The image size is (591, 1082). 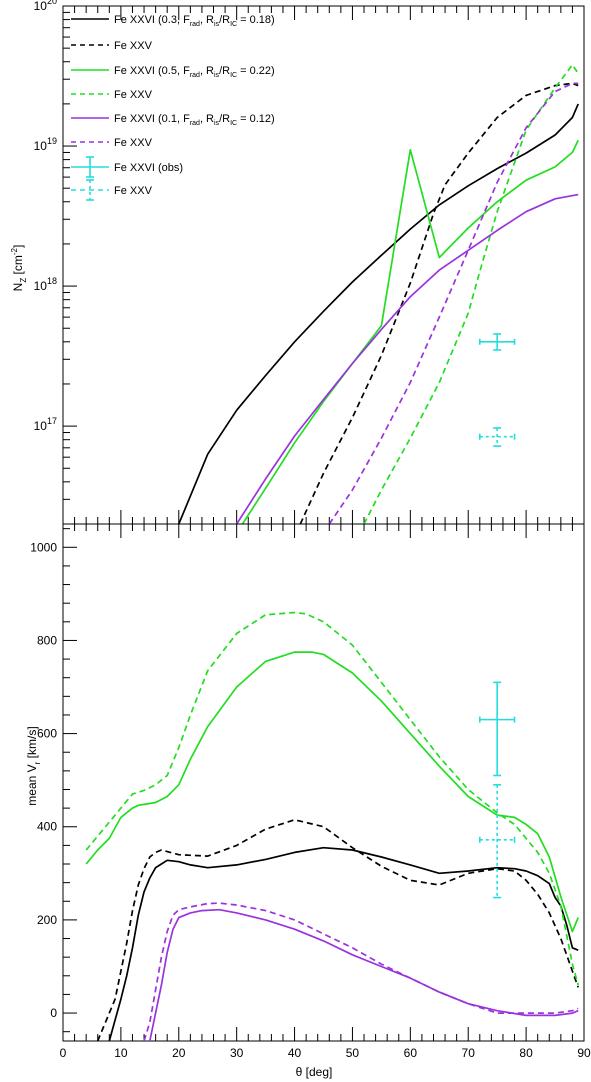 What do you see at coordinates (121, 1053) in the screenshot?
I see `x-tick-label-10: 10` at bounding box center [121, 1053].